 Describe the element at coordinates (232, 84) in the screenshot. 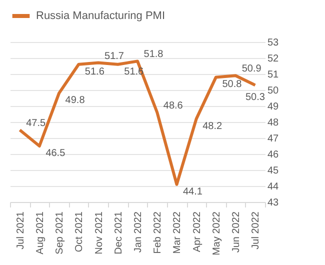

I see `data-label: 50.8` at that location.